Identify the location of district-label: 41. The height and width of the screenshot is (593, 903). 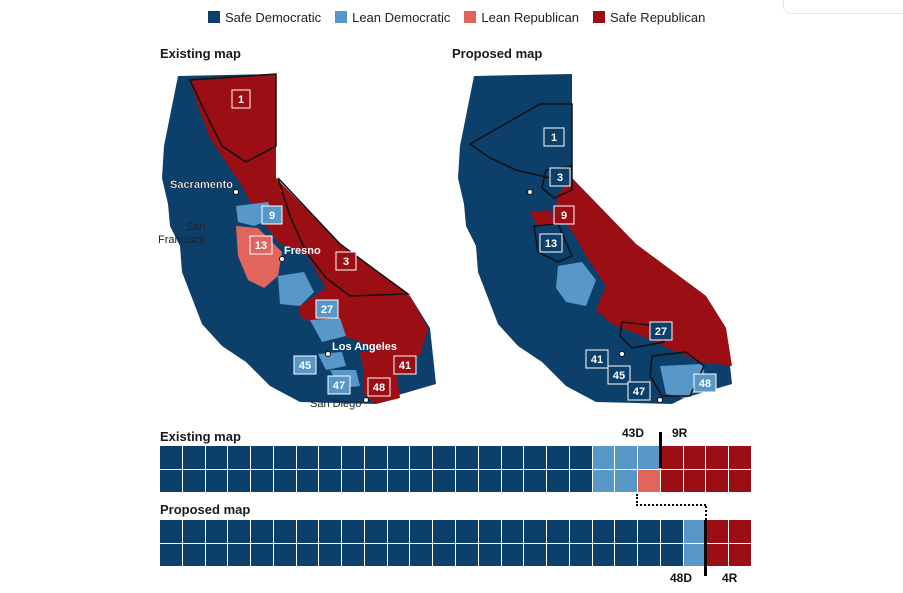
(597, 359).